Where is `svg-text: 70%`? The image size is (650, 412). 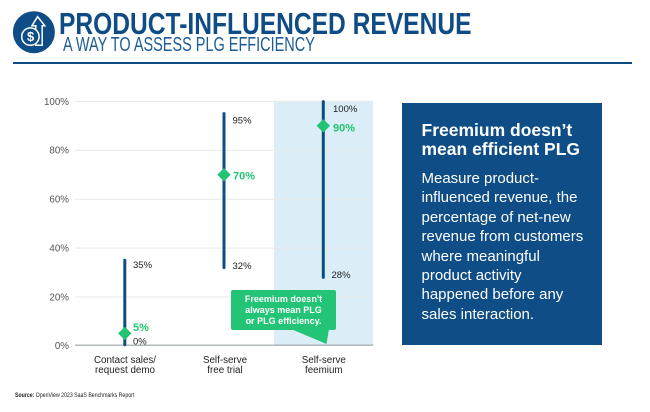 svg-text: 70% is located at coordinates (244, 177).